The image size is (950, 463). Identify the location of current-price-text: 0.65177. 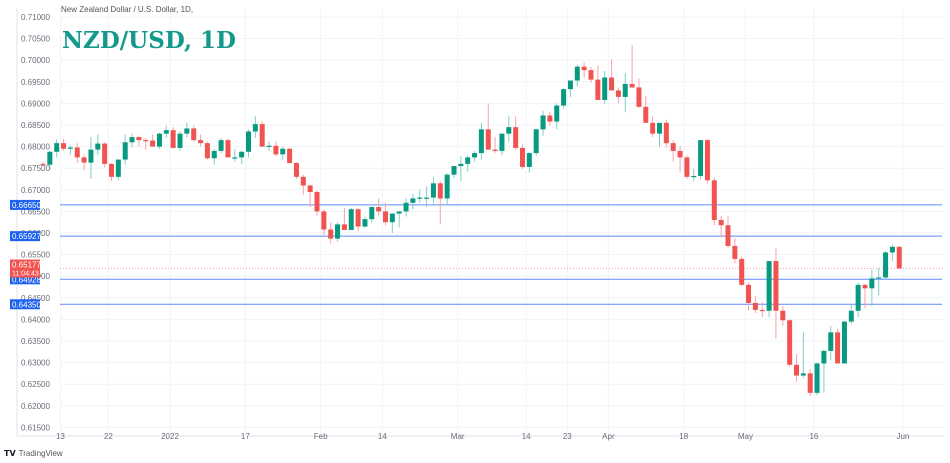
(26, 265).